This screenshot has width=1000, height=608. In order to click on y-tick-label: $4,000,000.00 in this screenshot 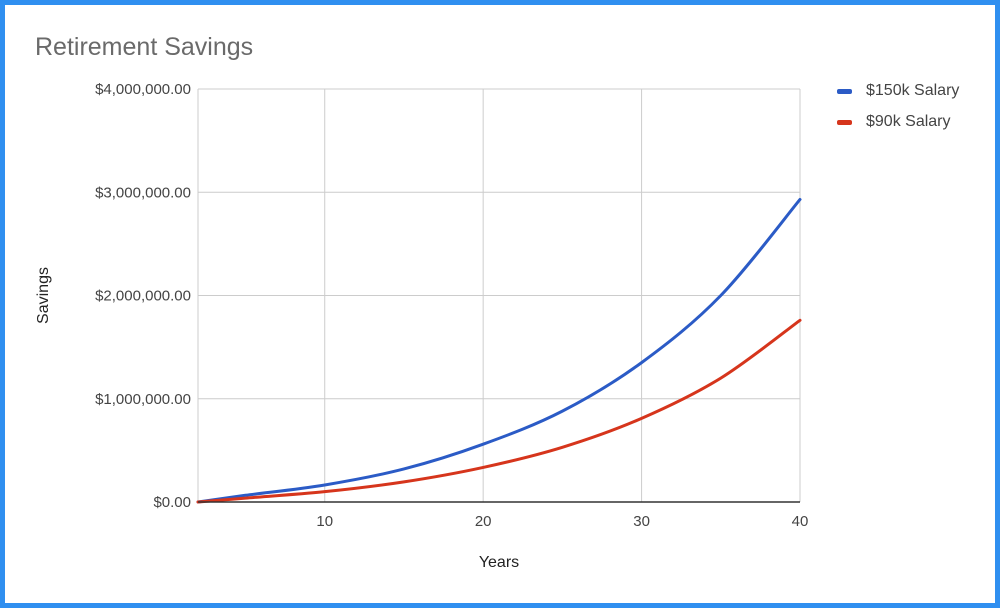, I will do `click(143, 89)`.